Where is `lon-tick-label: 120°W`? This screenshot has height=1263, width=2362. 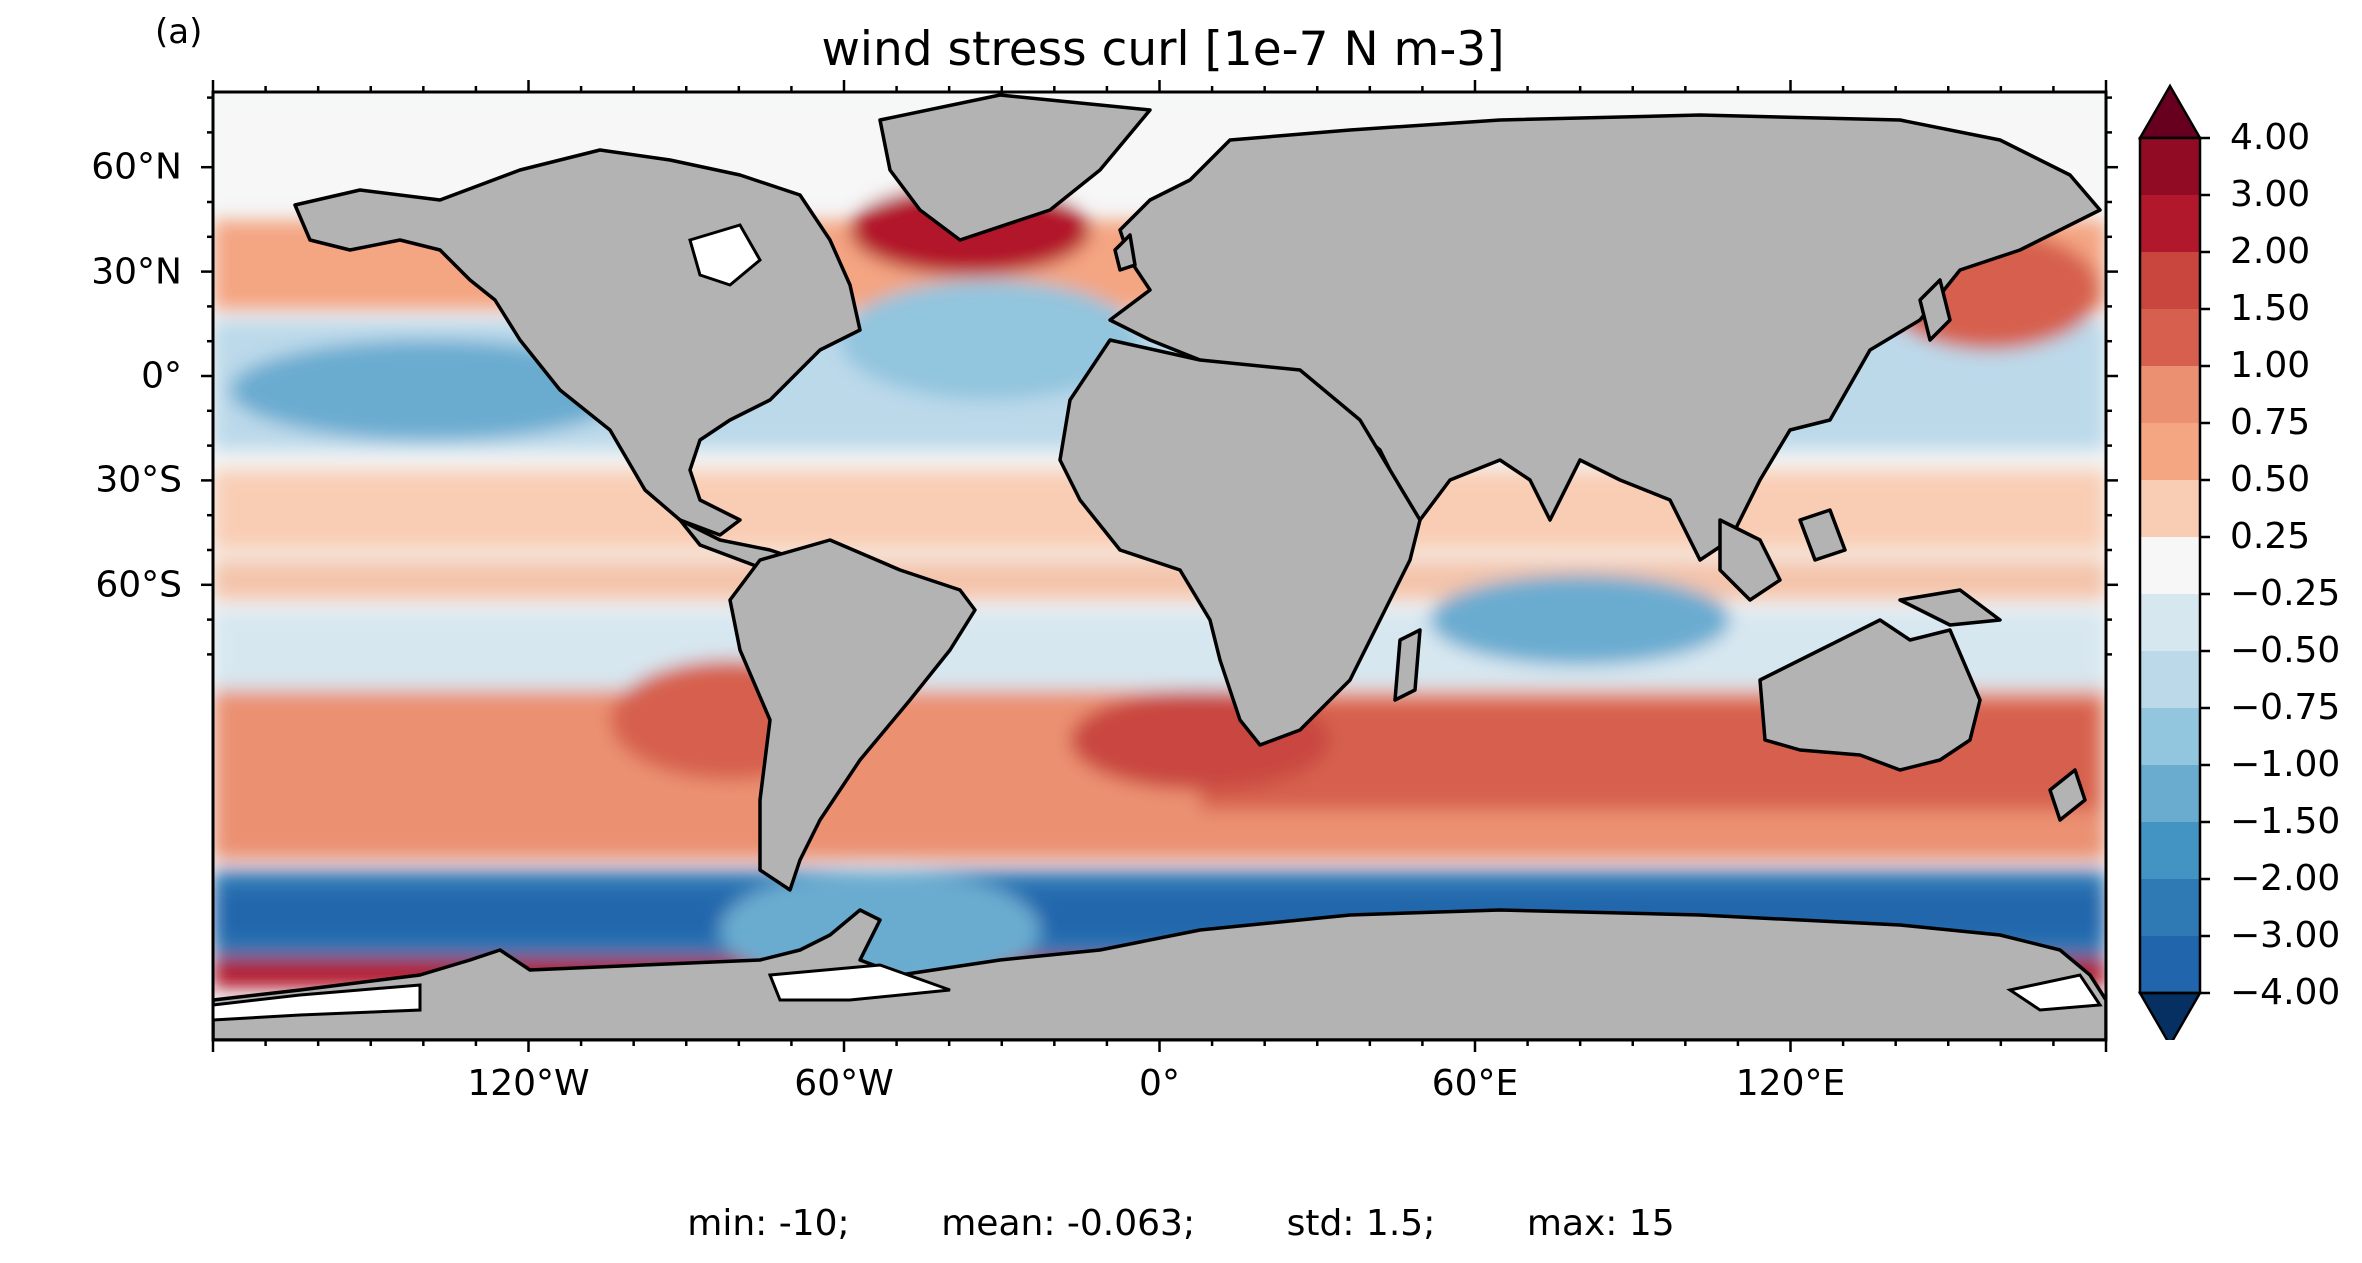
lon-tick-label: 120°W is located at coordinates (528, 1083).